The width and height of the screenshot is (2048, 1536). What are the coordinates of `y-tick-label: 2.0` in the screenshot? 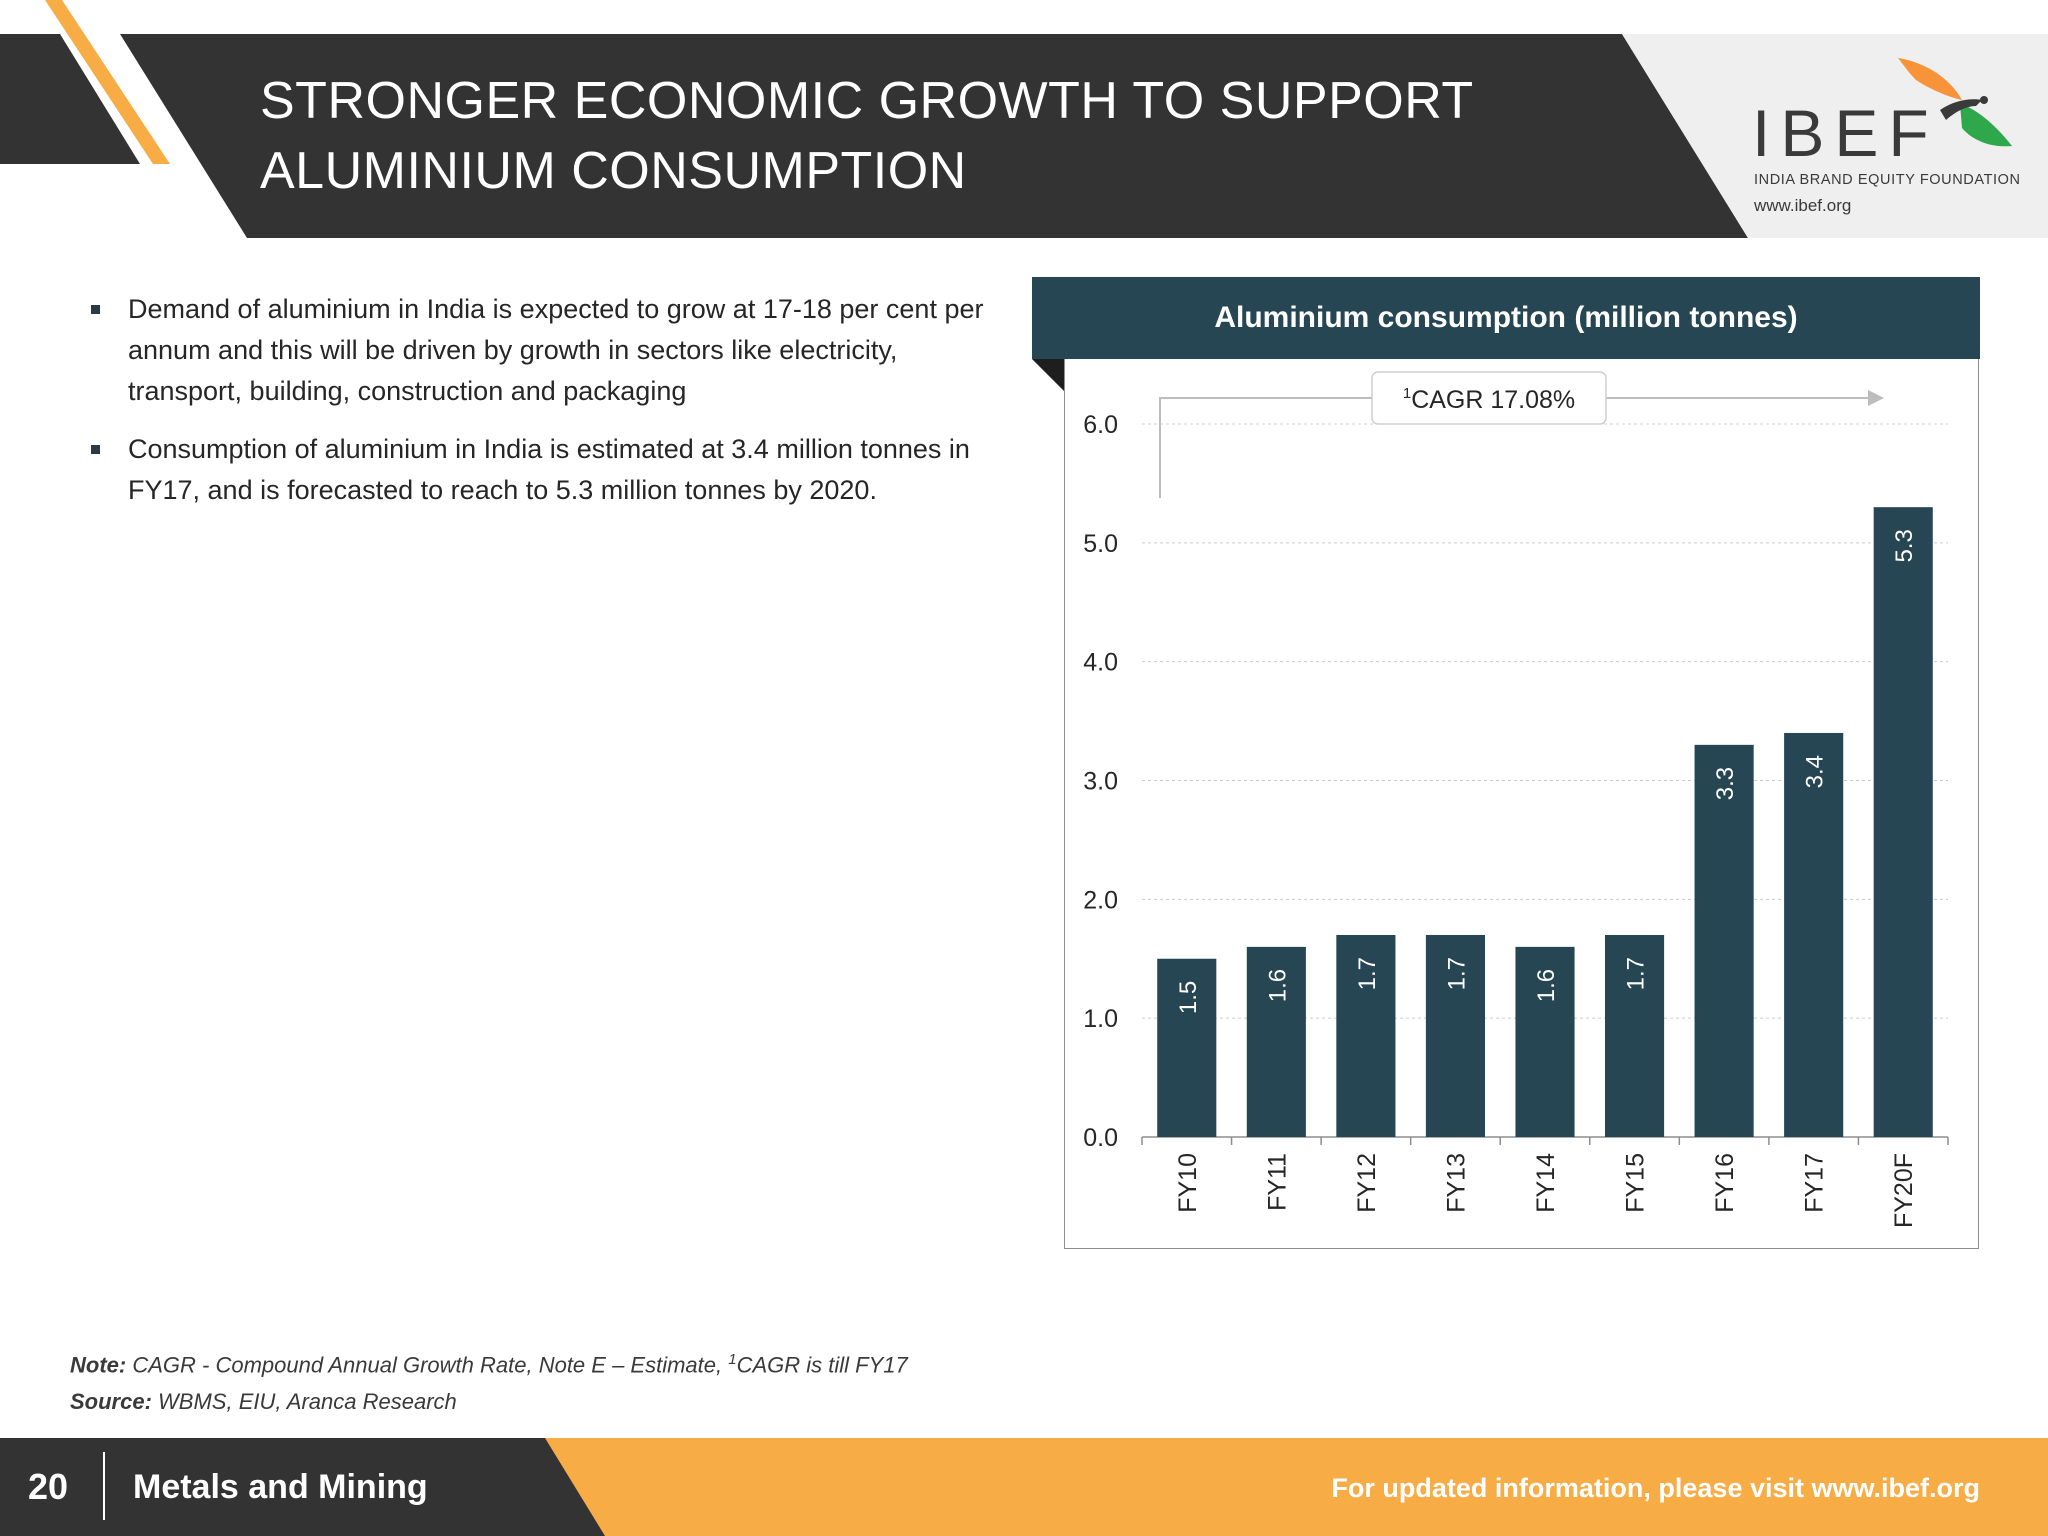 It's located at (1100, 900).